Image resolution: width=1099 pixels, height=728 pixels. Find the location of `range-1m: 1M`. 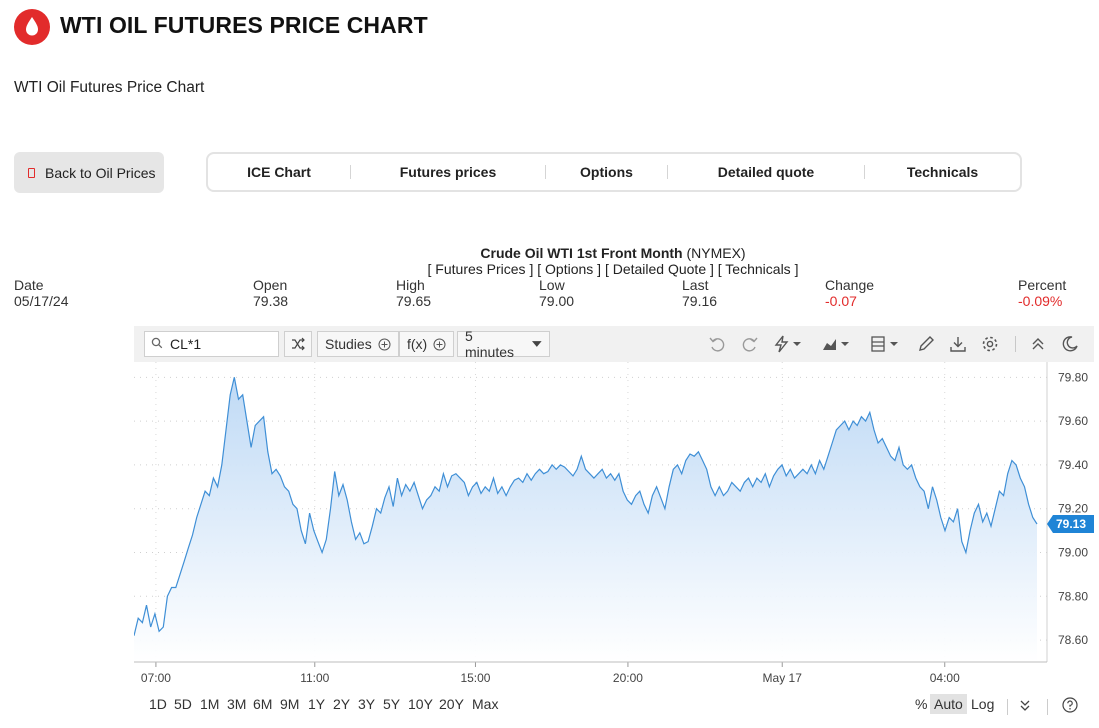

range-1m: 1M is located at coordinates (210, 704).